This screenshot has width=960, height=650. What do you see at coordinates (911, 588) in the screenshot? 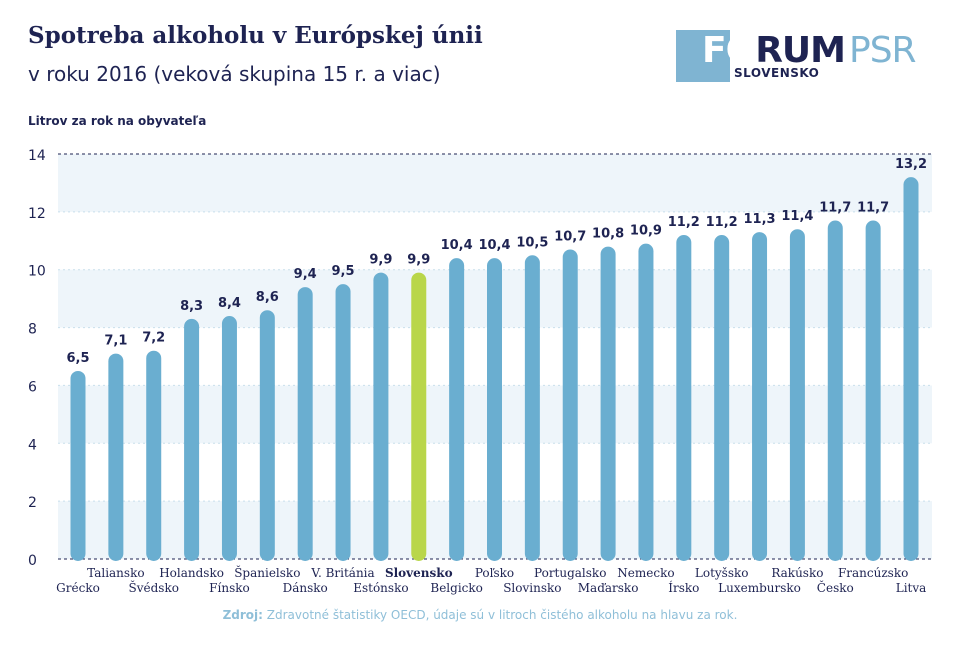
I see `category-label: Litva` at bounding box center [911, 588].